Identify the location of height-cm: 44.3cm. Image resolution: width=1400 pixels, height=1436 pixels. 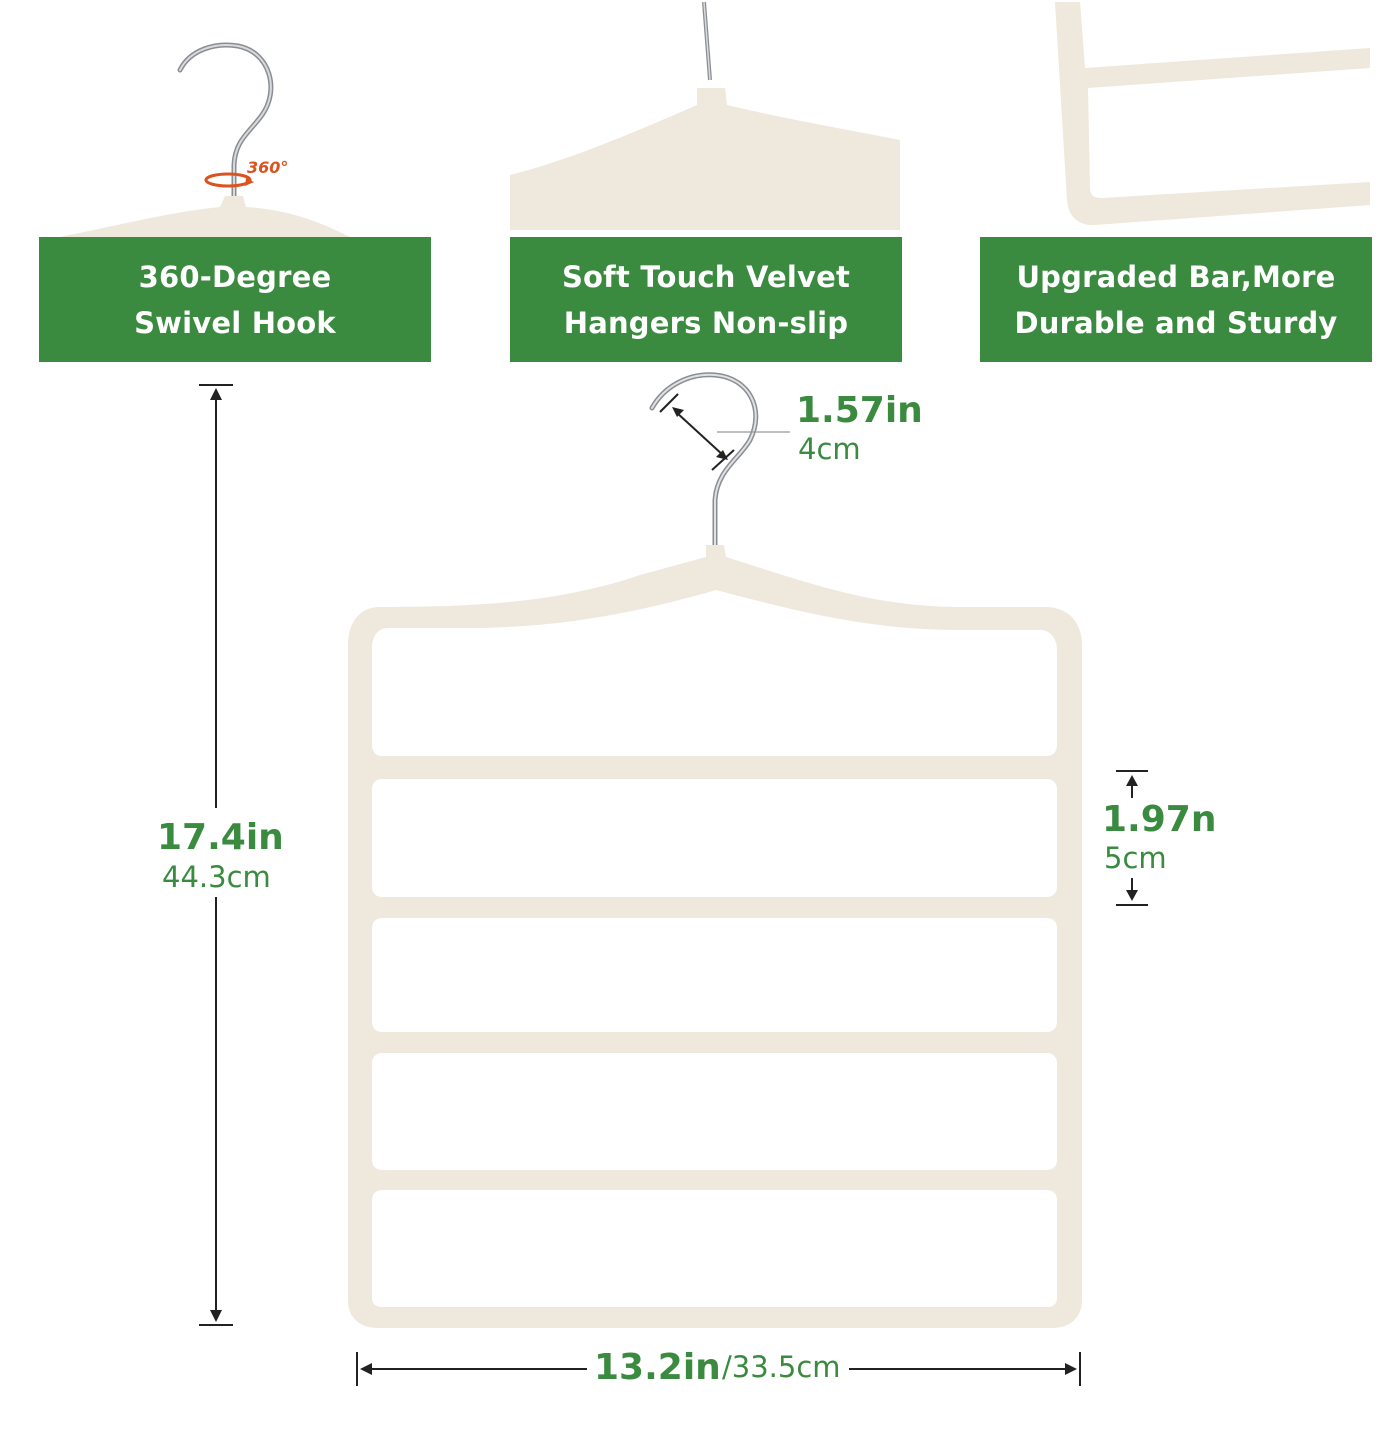
(216, 877).